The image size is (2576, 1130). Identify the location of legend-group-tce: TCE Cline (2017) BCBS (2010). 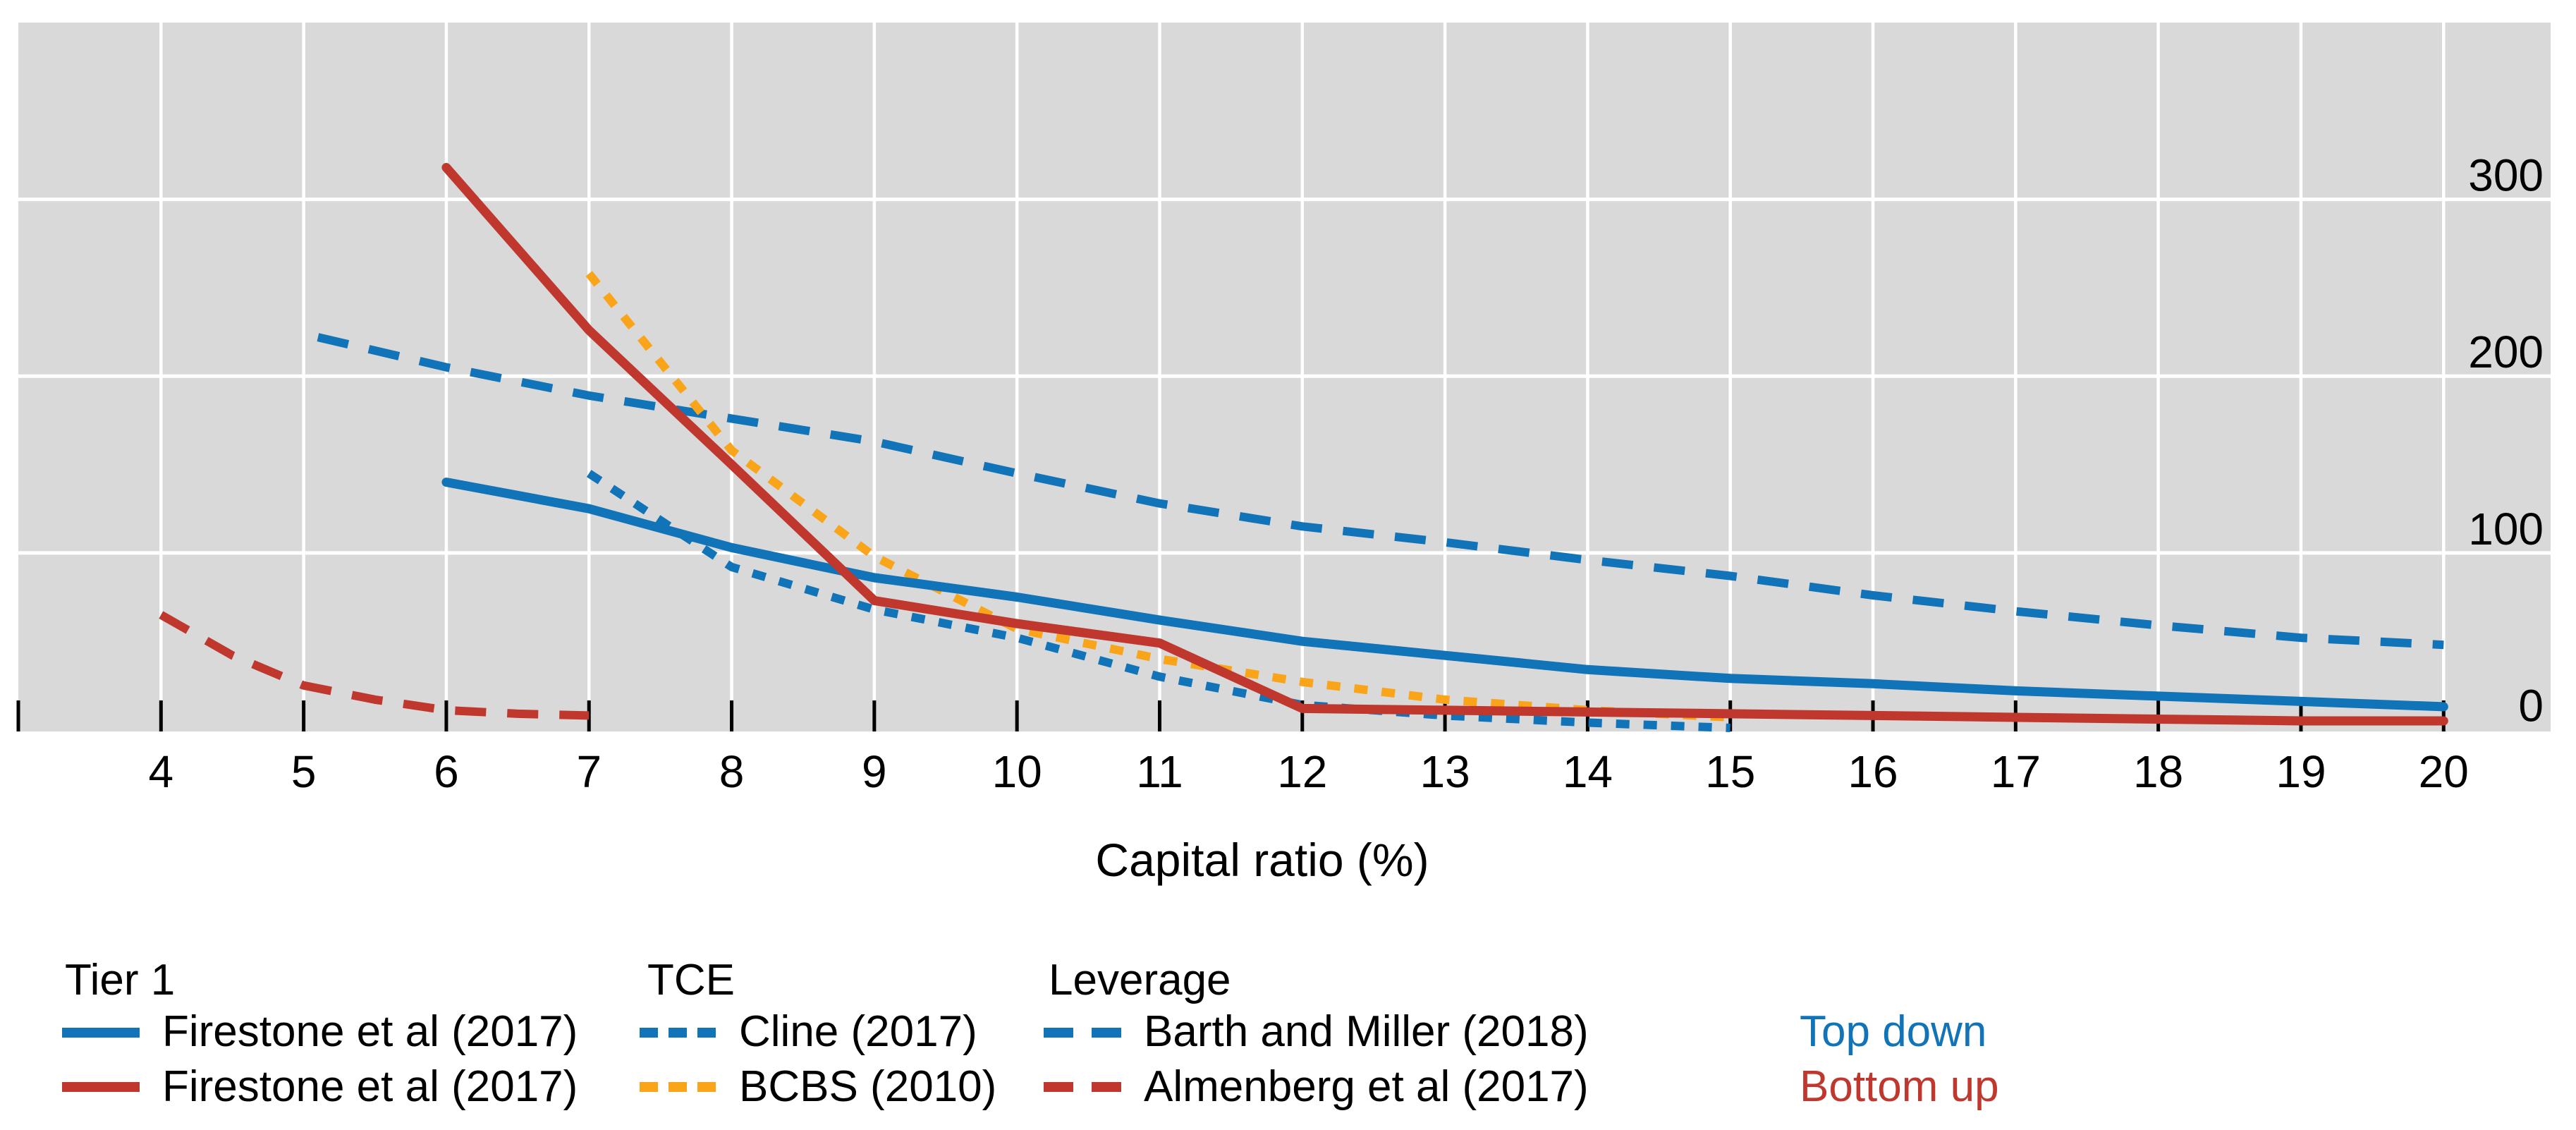
(818, 1033).